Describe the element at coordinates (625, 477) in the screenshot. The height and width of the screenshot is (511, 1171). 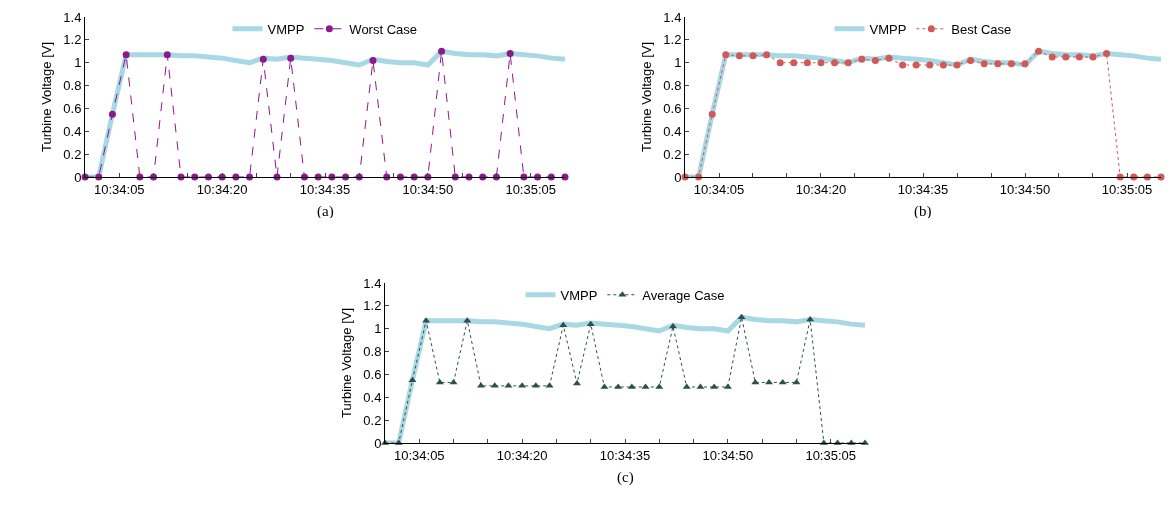
I see `text: (c)` at that location.